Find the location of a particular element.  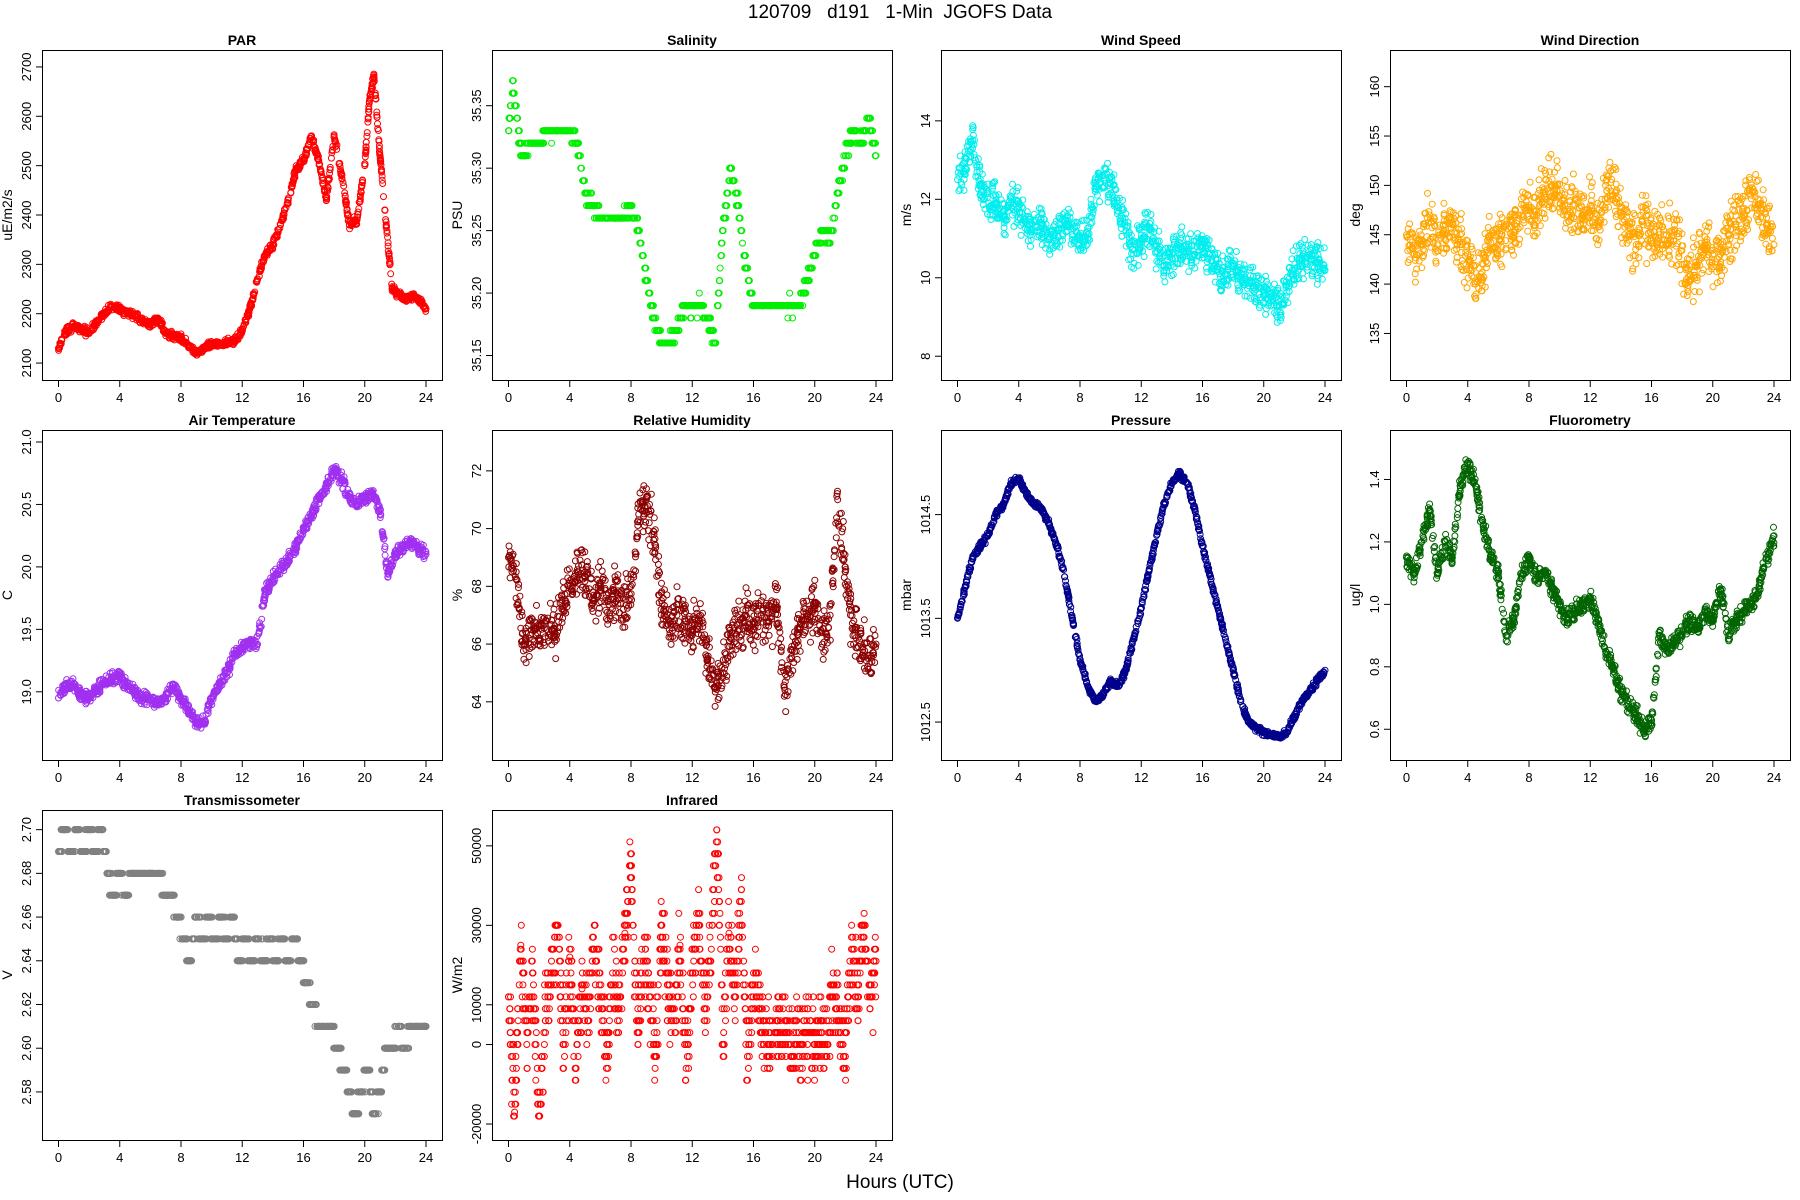

y-tick-label: 35.25 is located at coordinates (476, 230).